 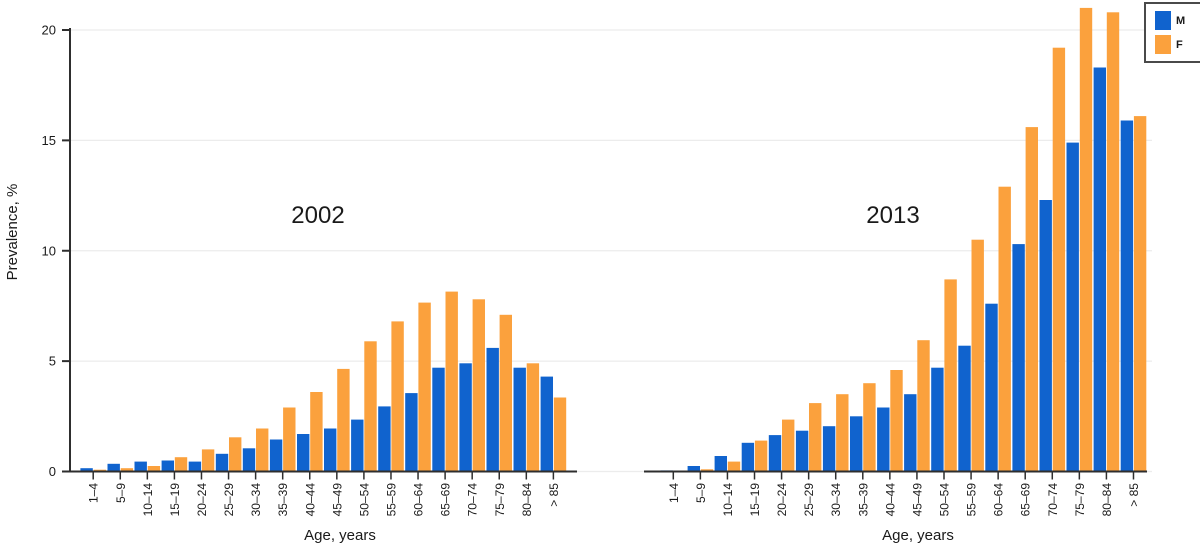 I want to click on x-tick-label-2013-7: 35–39, so click(x=863, y=500).